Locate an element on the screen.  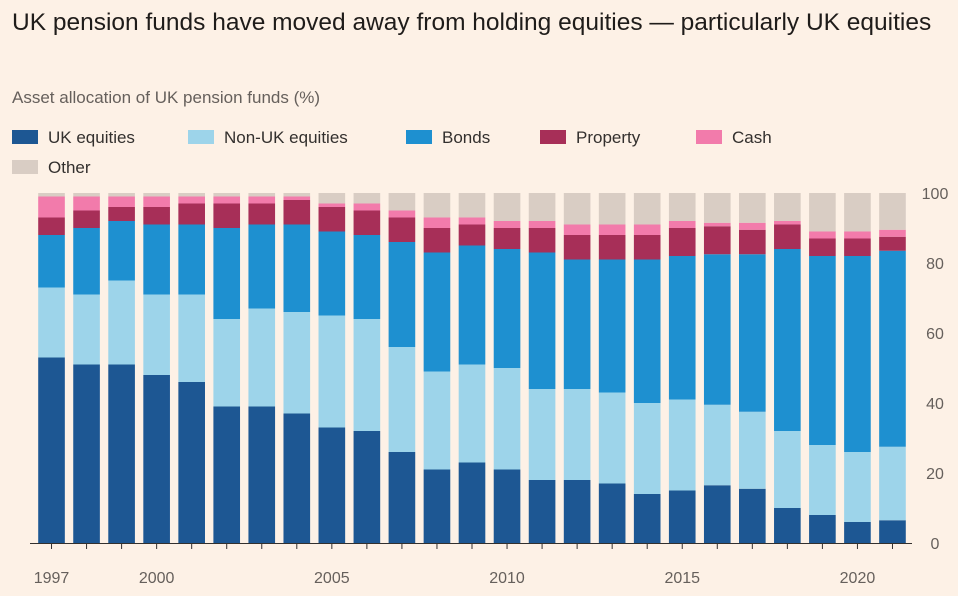
bar-cash-2018 is located at coordinates (787, 223).